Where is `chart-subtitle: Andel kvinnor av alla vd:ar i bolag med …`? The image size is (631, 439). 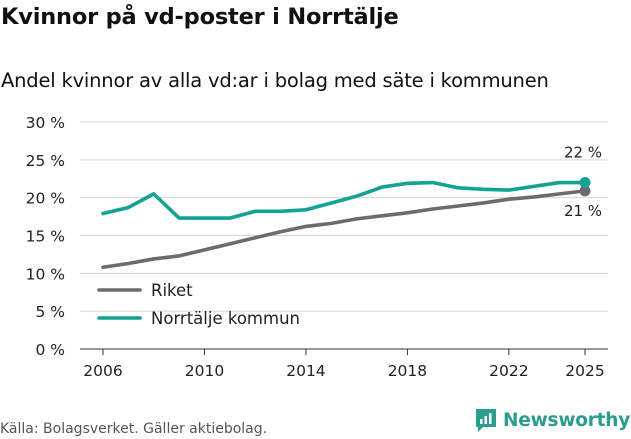 chart-subtitle: Andel kvinnor av alla vd:ar i bolag med … is located at coordinates (275, 80).